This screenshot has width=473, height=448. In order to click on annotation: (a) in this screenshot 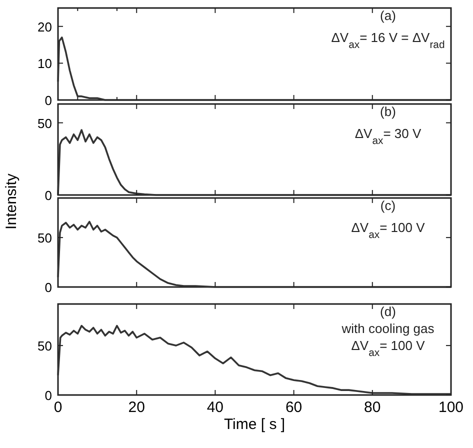, I will do `click(388, 15)`.